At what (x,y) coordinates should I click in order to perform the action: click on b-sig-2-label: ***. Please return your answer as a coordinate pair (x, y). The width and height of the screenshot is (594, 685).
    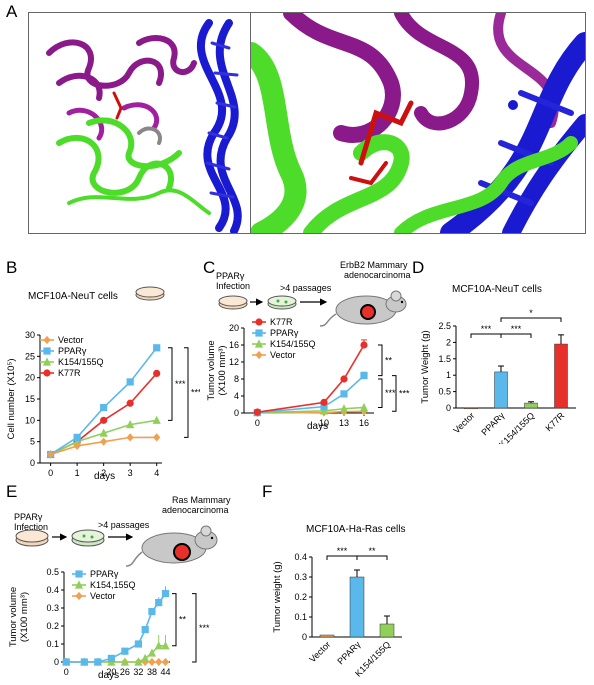
    Looking at the image, I should click on (195, 393).